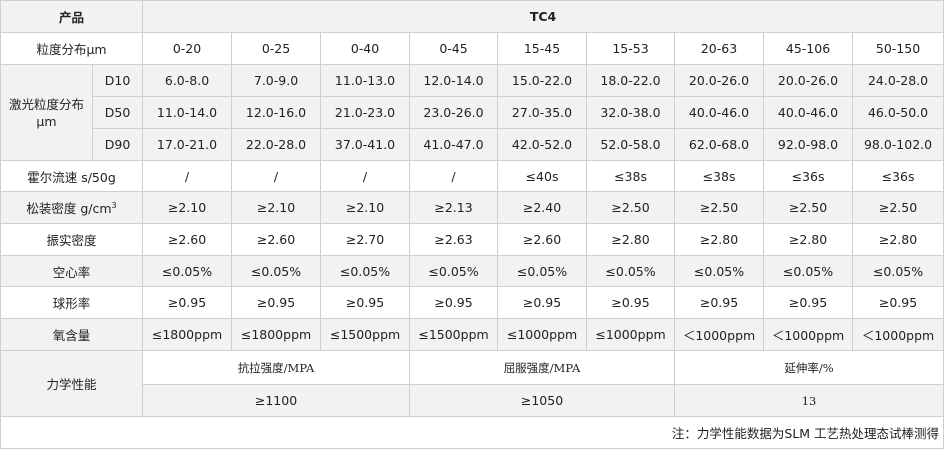 The image size is (944, 451). Describe the element at coordinates (898, 112) in the screenshot. I see `data-cell: 46.0-50.0` at that location.